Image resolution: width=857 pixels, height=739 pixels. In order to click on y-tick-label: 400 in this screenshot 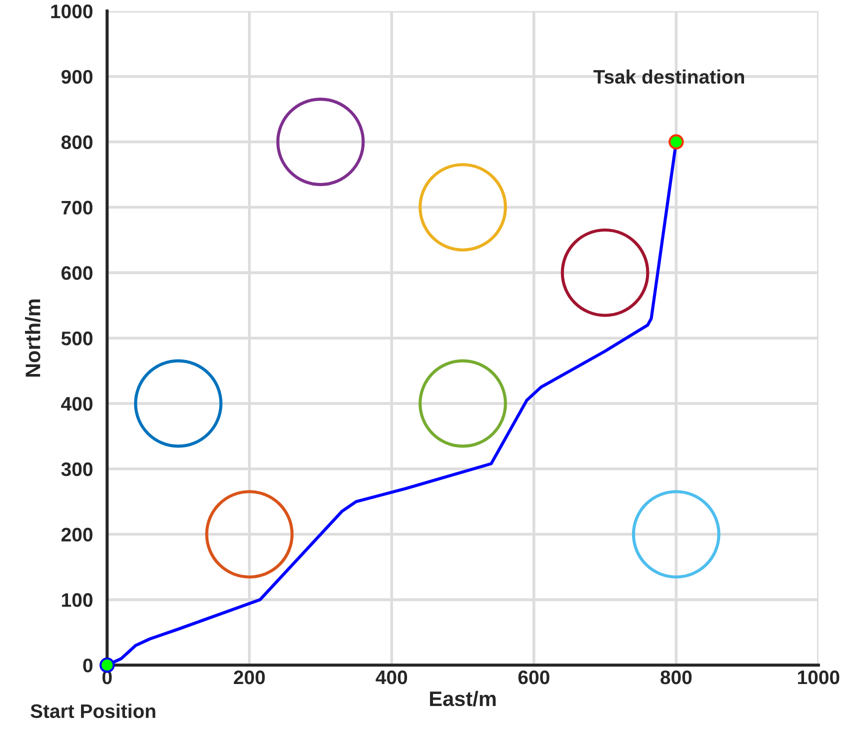, I will do `click(76, 403)`.